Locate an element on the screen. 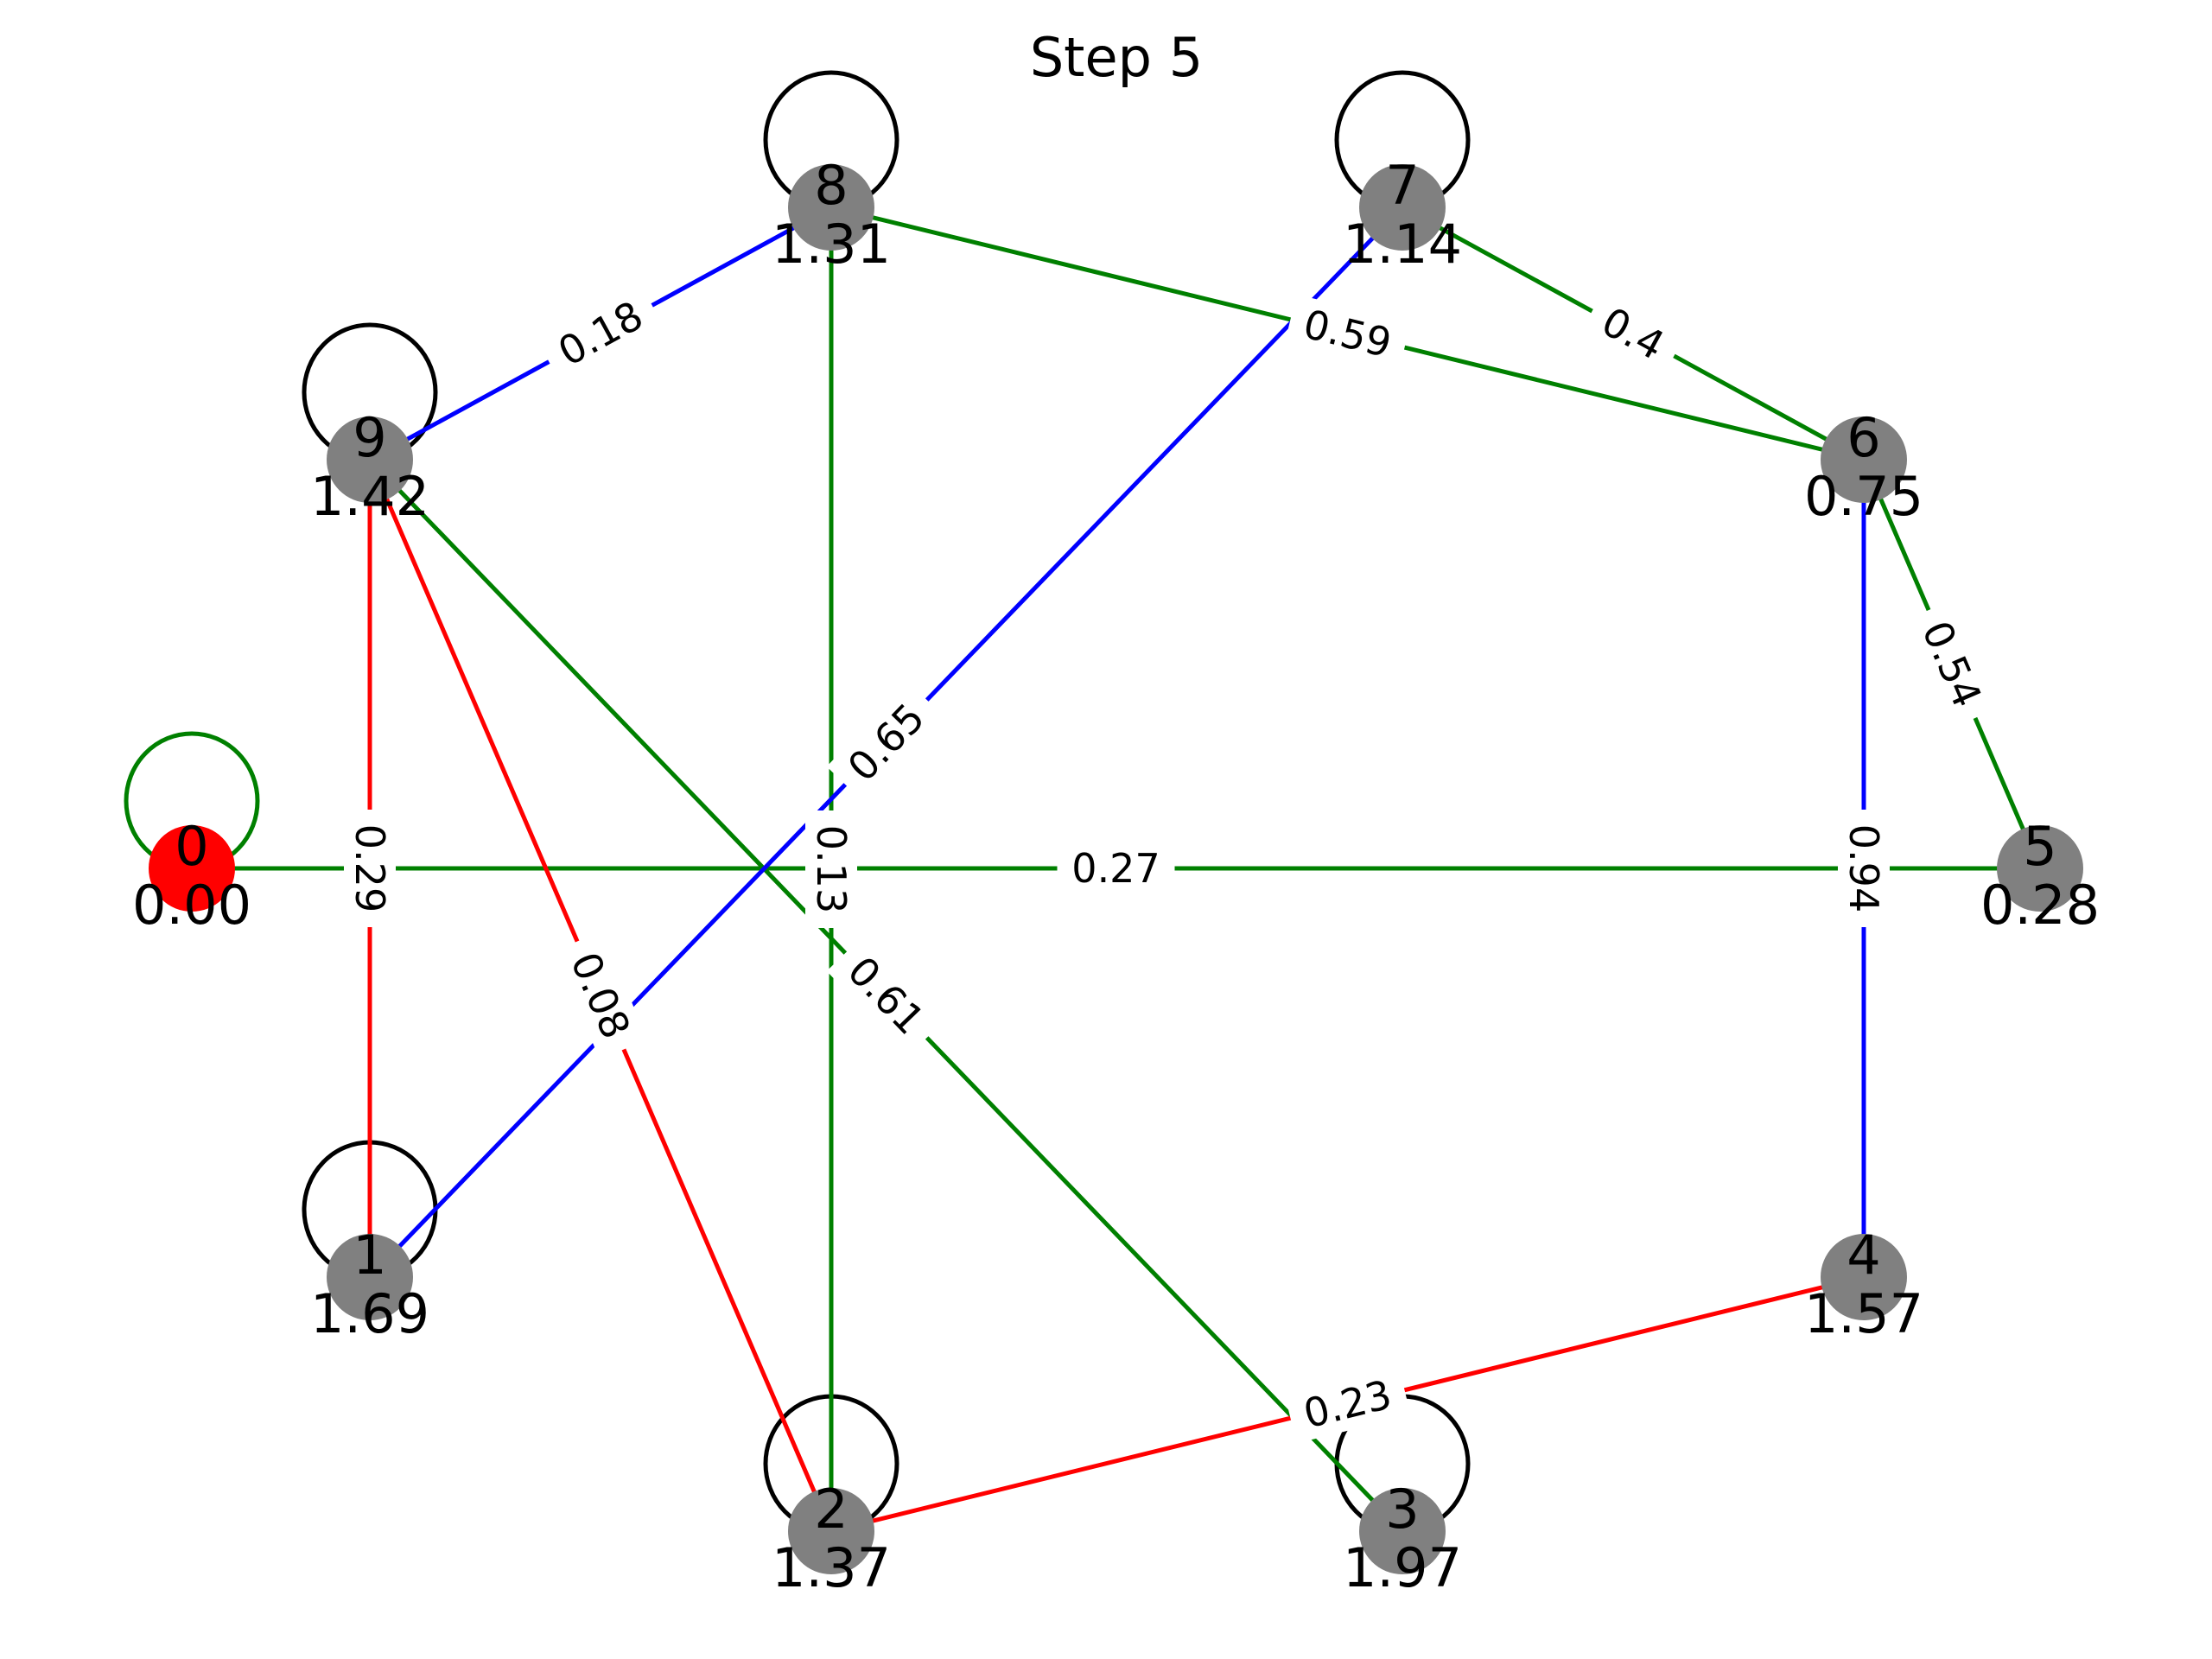 This screenshot has height=1659, width=2212. edge-weight-label-2-4: 0.23 is located at coordinates (1347, 1404).